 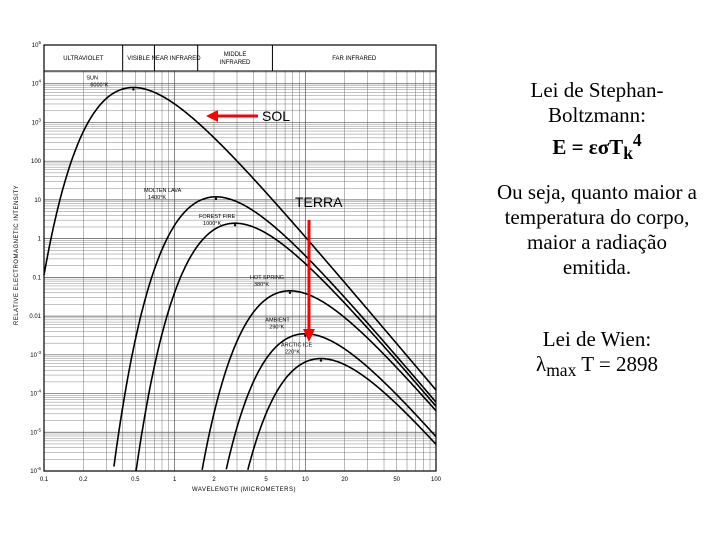 I want to click on series-label: ARCTIC ICE, so click(x=297, y=346).